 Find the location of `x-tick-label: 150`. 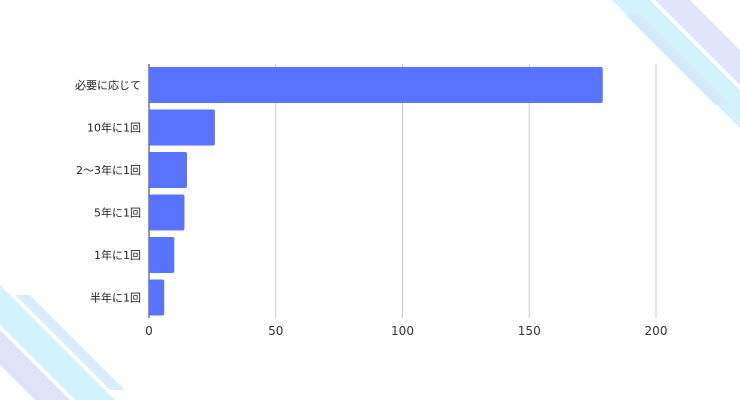

x-tick-label: 150 is located at coordinates (529, 331).